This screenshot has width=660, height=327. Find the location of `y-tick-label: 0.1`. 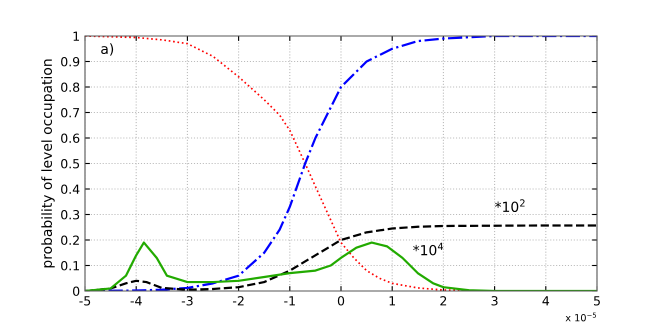

y-tick-label: 0.1 is located at coordinates (70, 265).